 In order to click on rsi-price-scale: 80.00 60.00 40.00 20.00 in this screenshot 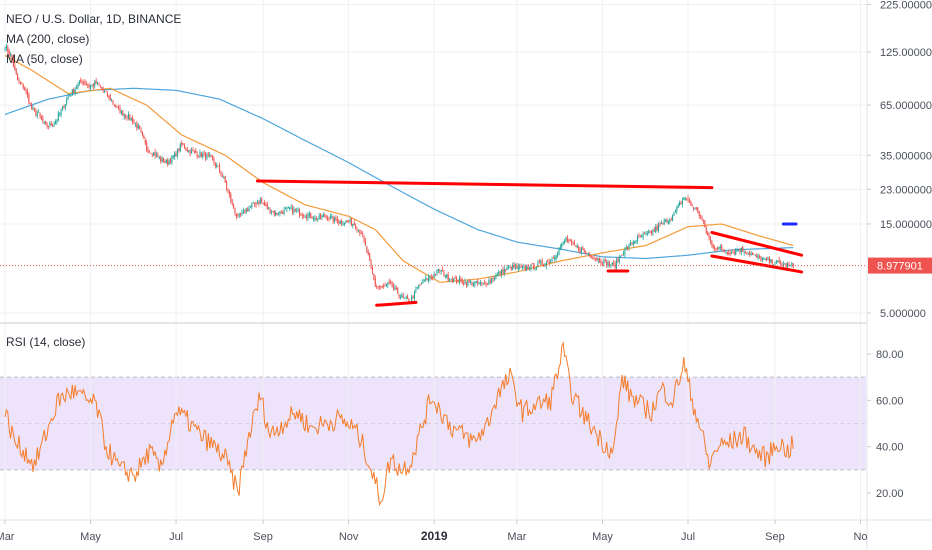, I will do `click(885, 424)`.